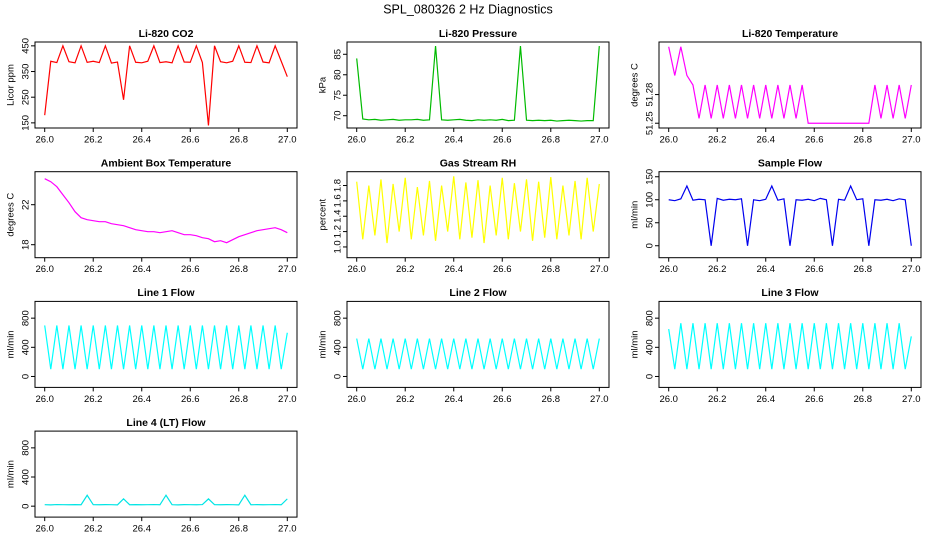 The width and height of the screenshot is (936, 540). I want to click on y-tick-label: 85, so click(338, 54).